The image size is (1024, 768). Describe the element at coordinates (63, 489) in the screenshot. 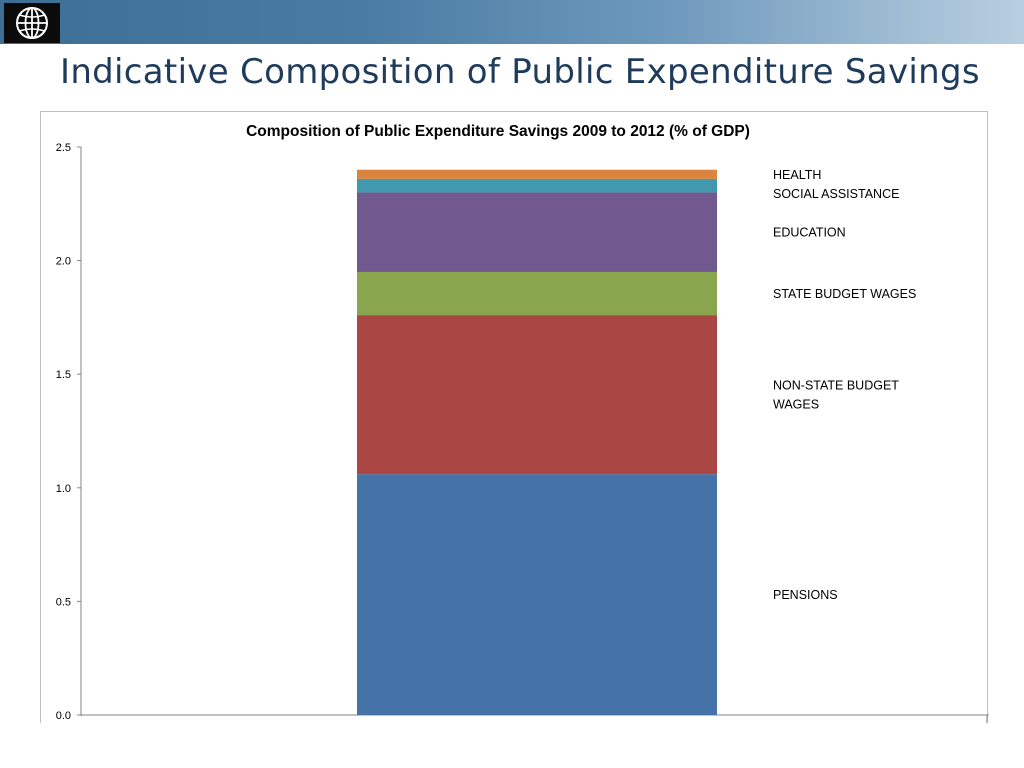

I see `y-tick-label: 1.0` at that location.